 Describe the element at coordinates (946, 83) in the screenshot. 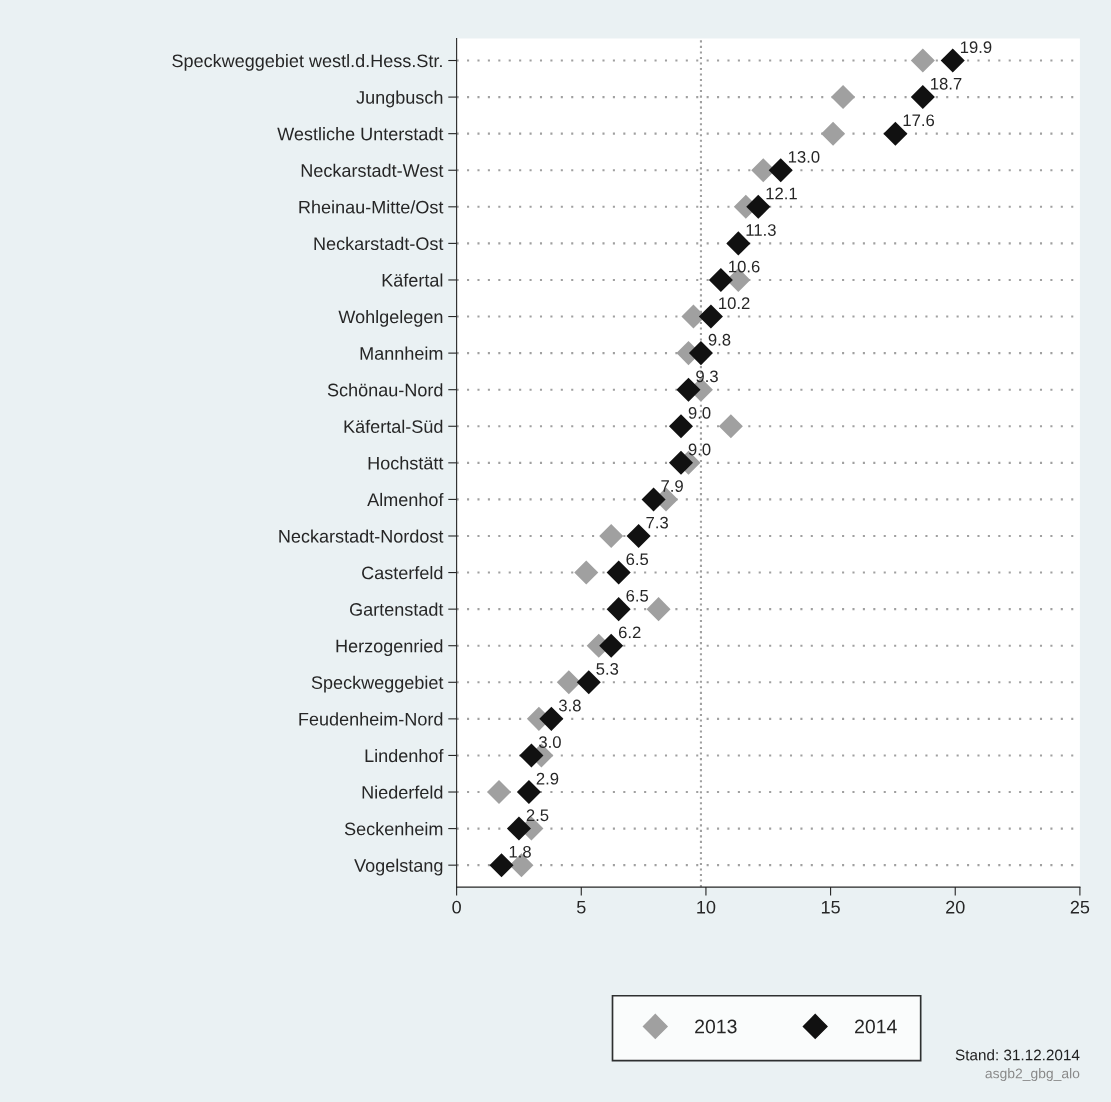

I see `data-label: 18.7` at that location.